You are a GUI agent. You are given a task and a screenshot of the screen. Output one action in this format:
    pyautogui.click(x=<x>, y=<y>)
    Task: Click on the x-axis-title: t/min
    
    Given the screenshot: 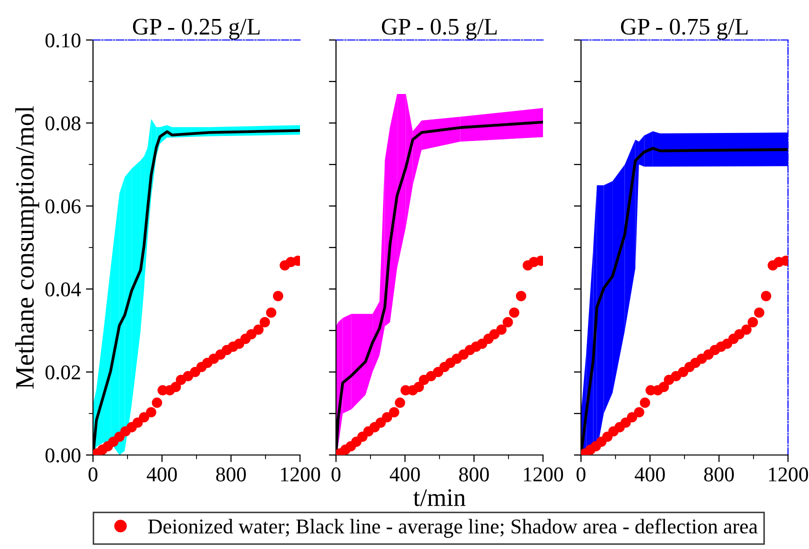 What is the action you would take?
    pyautogui.click(x=439, y=497)
    